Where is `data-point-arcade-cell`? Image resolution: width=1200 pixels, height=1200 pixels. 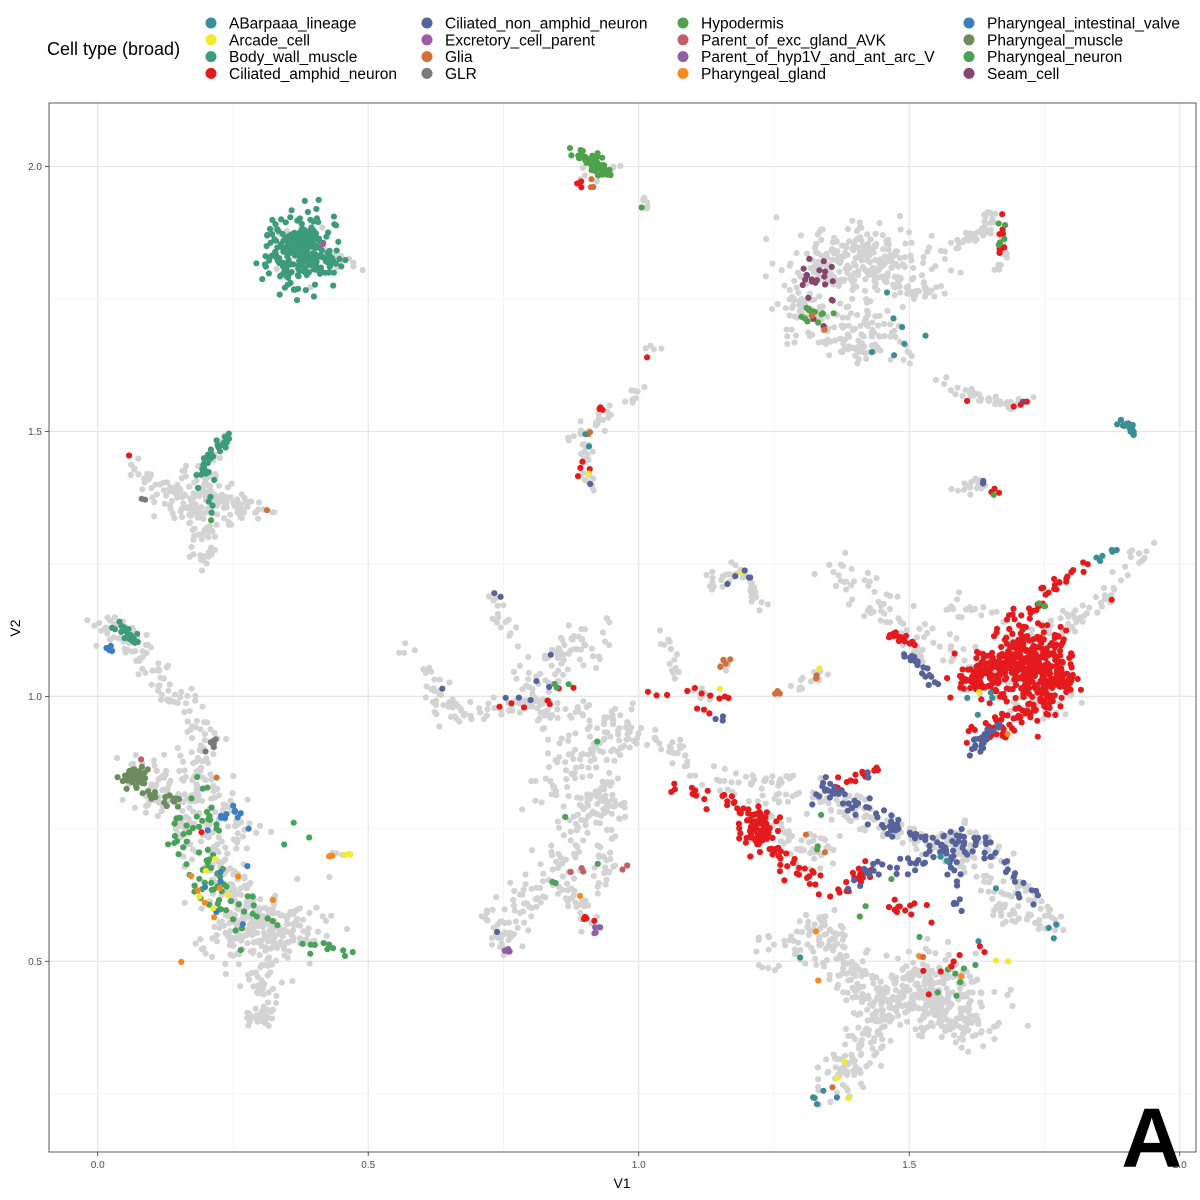 data-point-arcade-cell is located at coordinates (719, 689).